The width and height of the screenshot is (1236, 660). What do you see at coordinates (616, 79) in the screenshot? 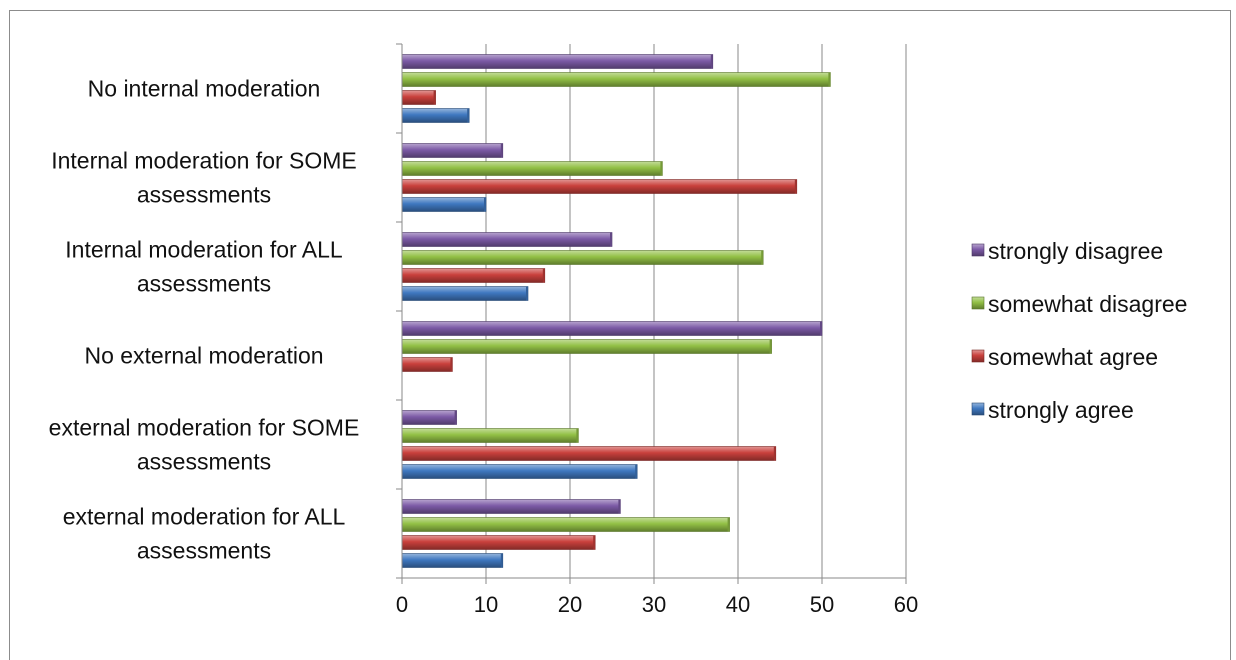
I see `bar-somewhat-disagree-no-internal-moderation` at bounding box center [616, 79].